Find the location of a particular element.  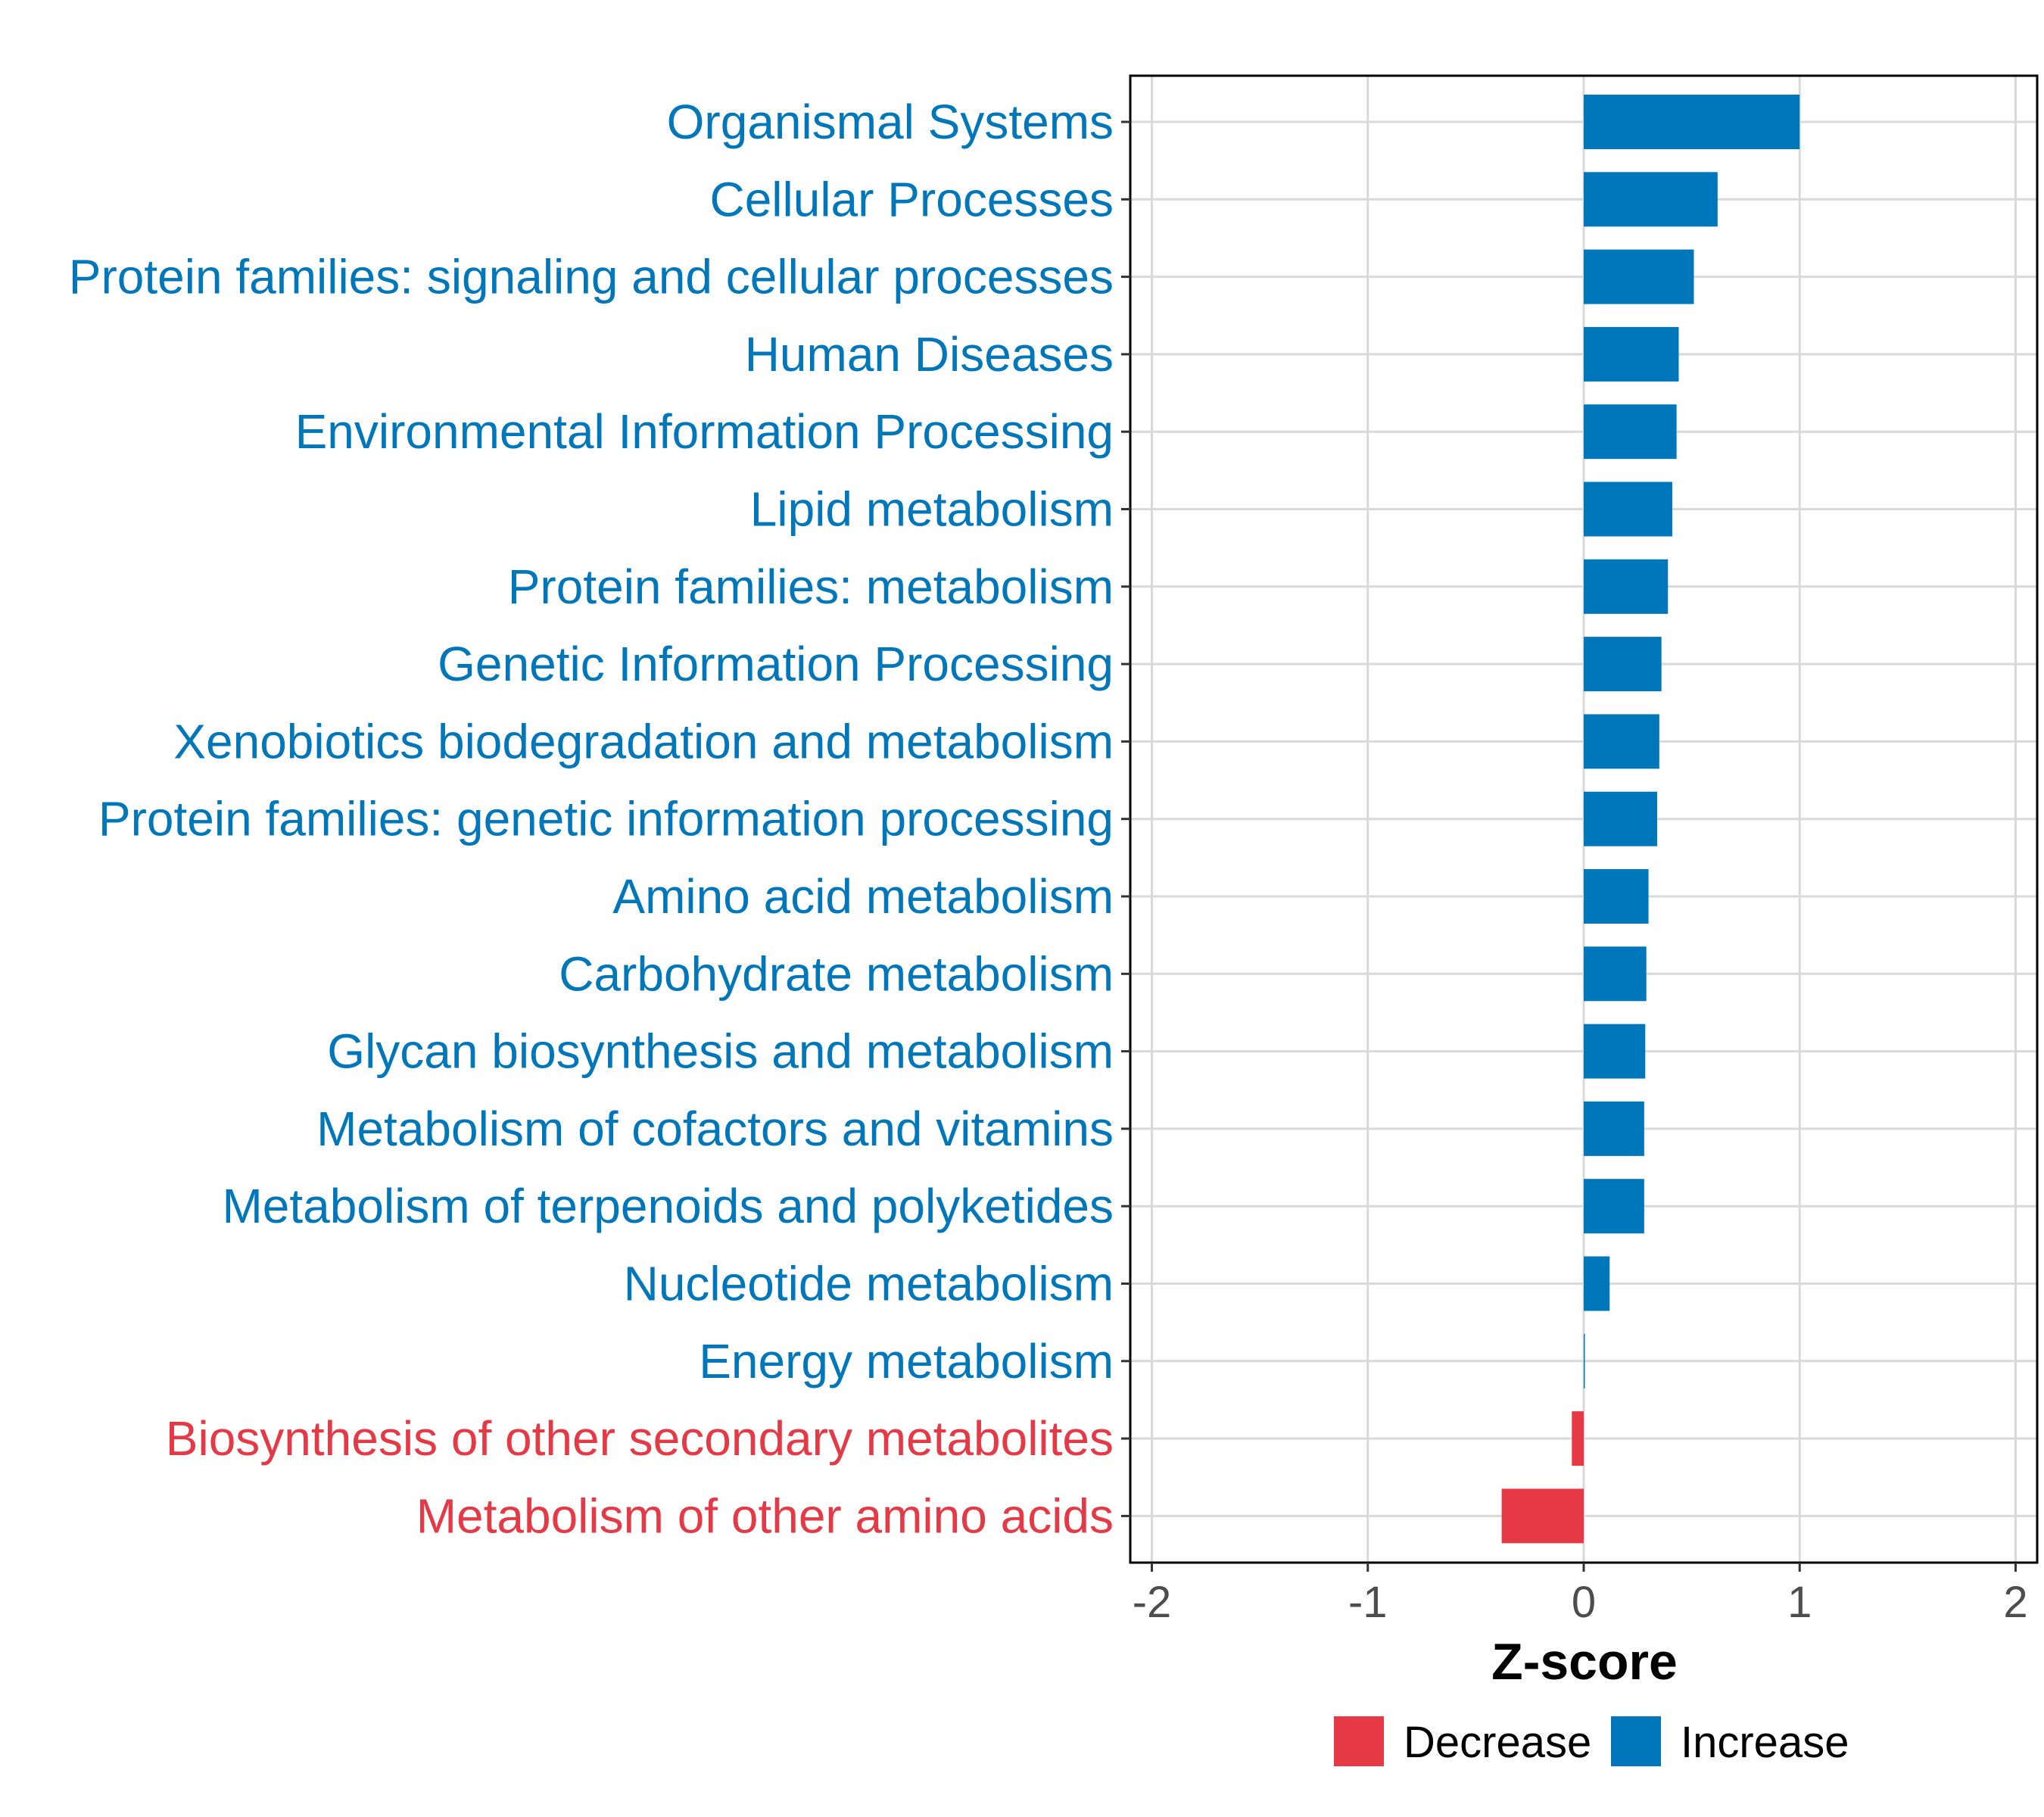

x-axis: -2 -1 0 1 2 is located at coordinates (1581, 1595).